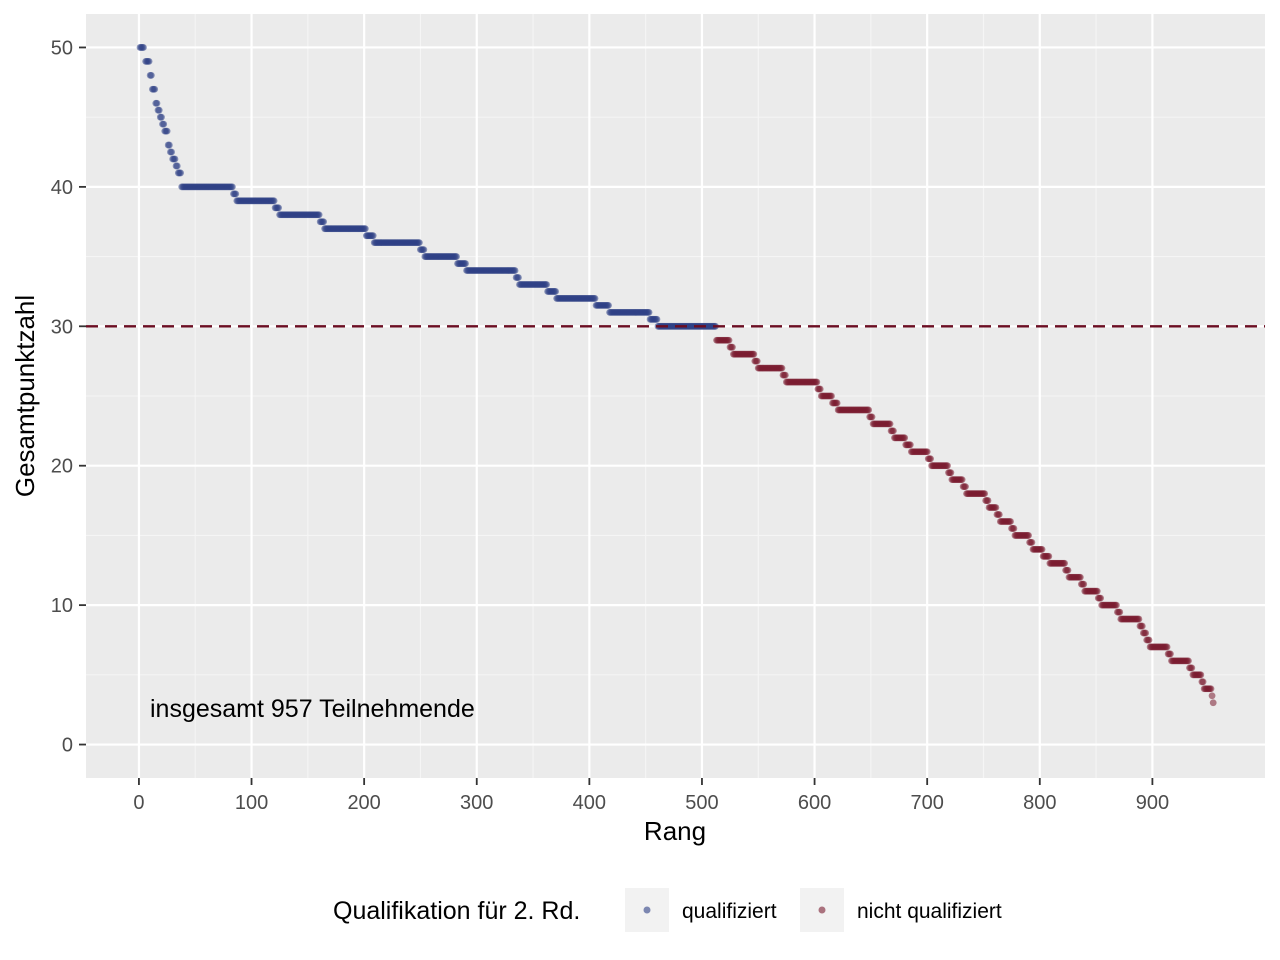  Describe the element at coordinates (476, 803) in the screenshot. I see `x-tick-label: 300` at that location.